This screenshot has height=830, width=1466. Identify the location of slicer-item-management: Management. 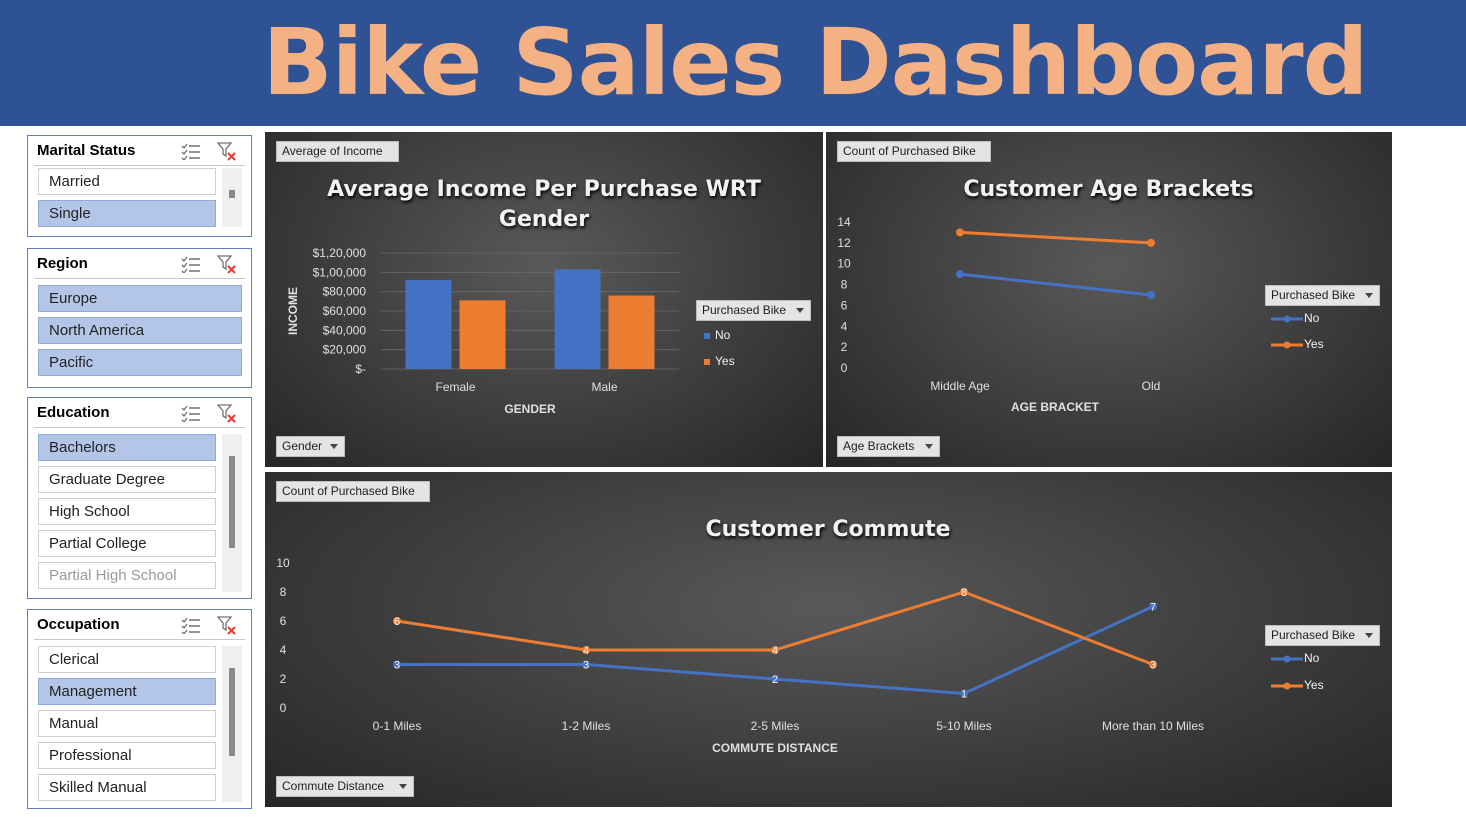
(127, 691).